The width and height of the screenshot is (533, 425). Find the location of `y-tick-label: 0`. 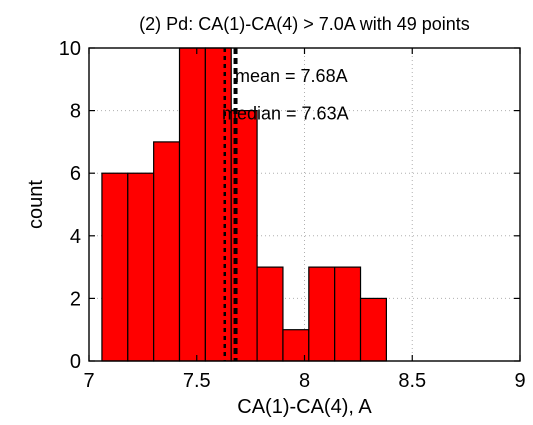

y-tick-label: 0 is located at coordinates (75, 362).